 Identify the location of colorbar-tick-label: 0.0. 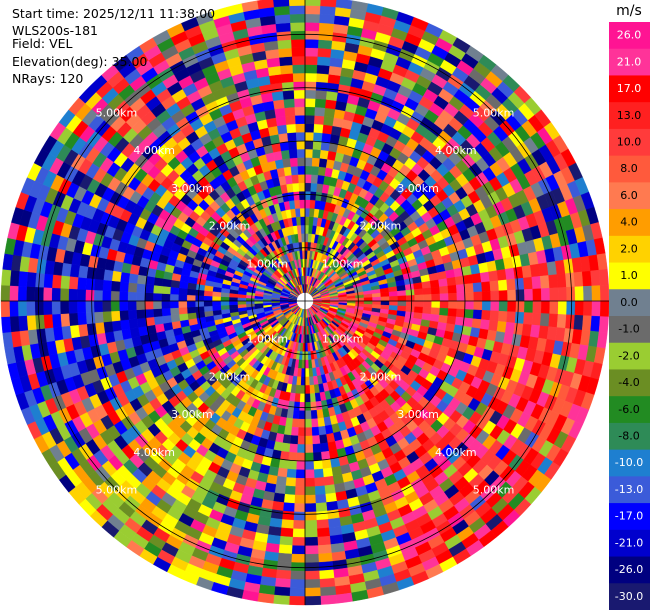
(629, 302).